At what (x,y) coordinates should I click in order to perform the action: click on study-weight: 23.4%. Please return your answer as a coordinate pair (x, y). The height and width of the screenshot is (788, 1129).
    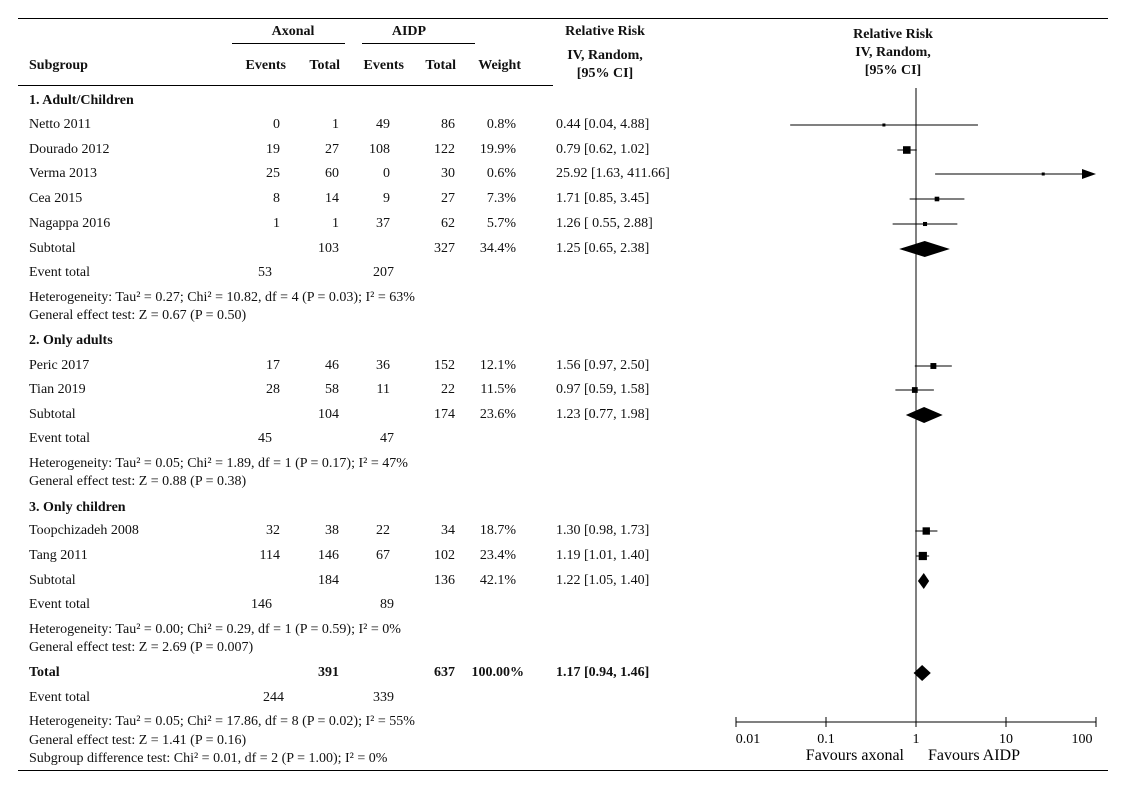
    Looking at the image, I should click on (497, 555).